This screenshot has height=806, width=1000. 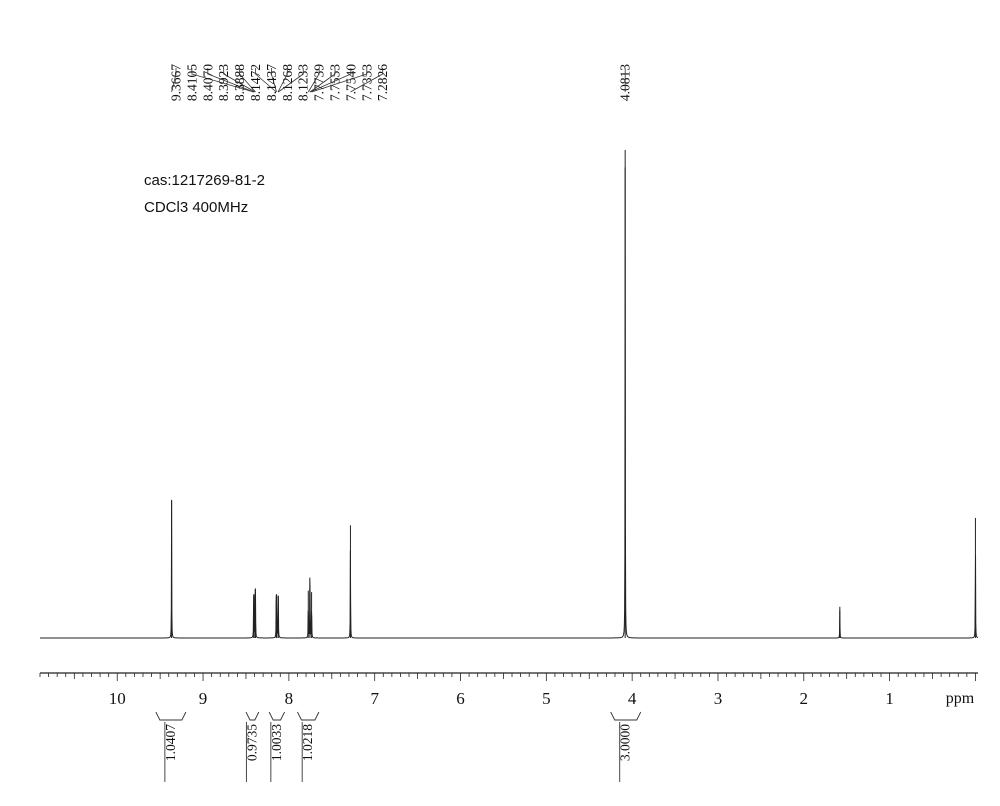 I want to click on tick-label-2: 2, so click(x=804, y=698).